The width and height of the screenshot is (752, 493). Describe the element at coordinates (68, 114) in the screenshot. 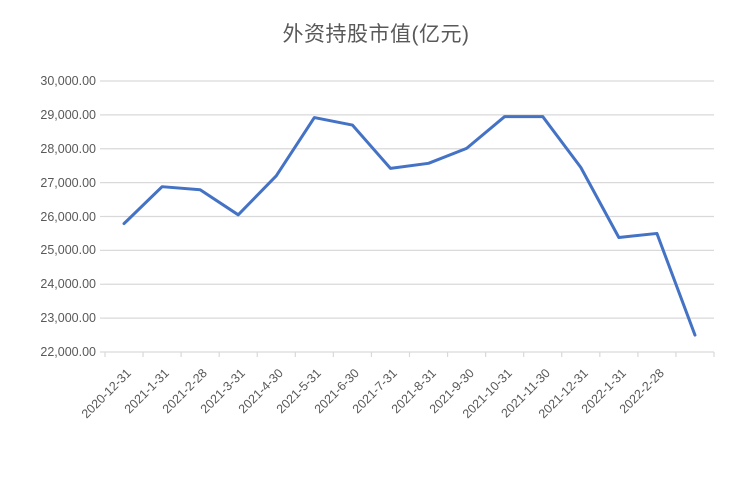

I see `y-axis-tick-label: 29,000.00` at that location.